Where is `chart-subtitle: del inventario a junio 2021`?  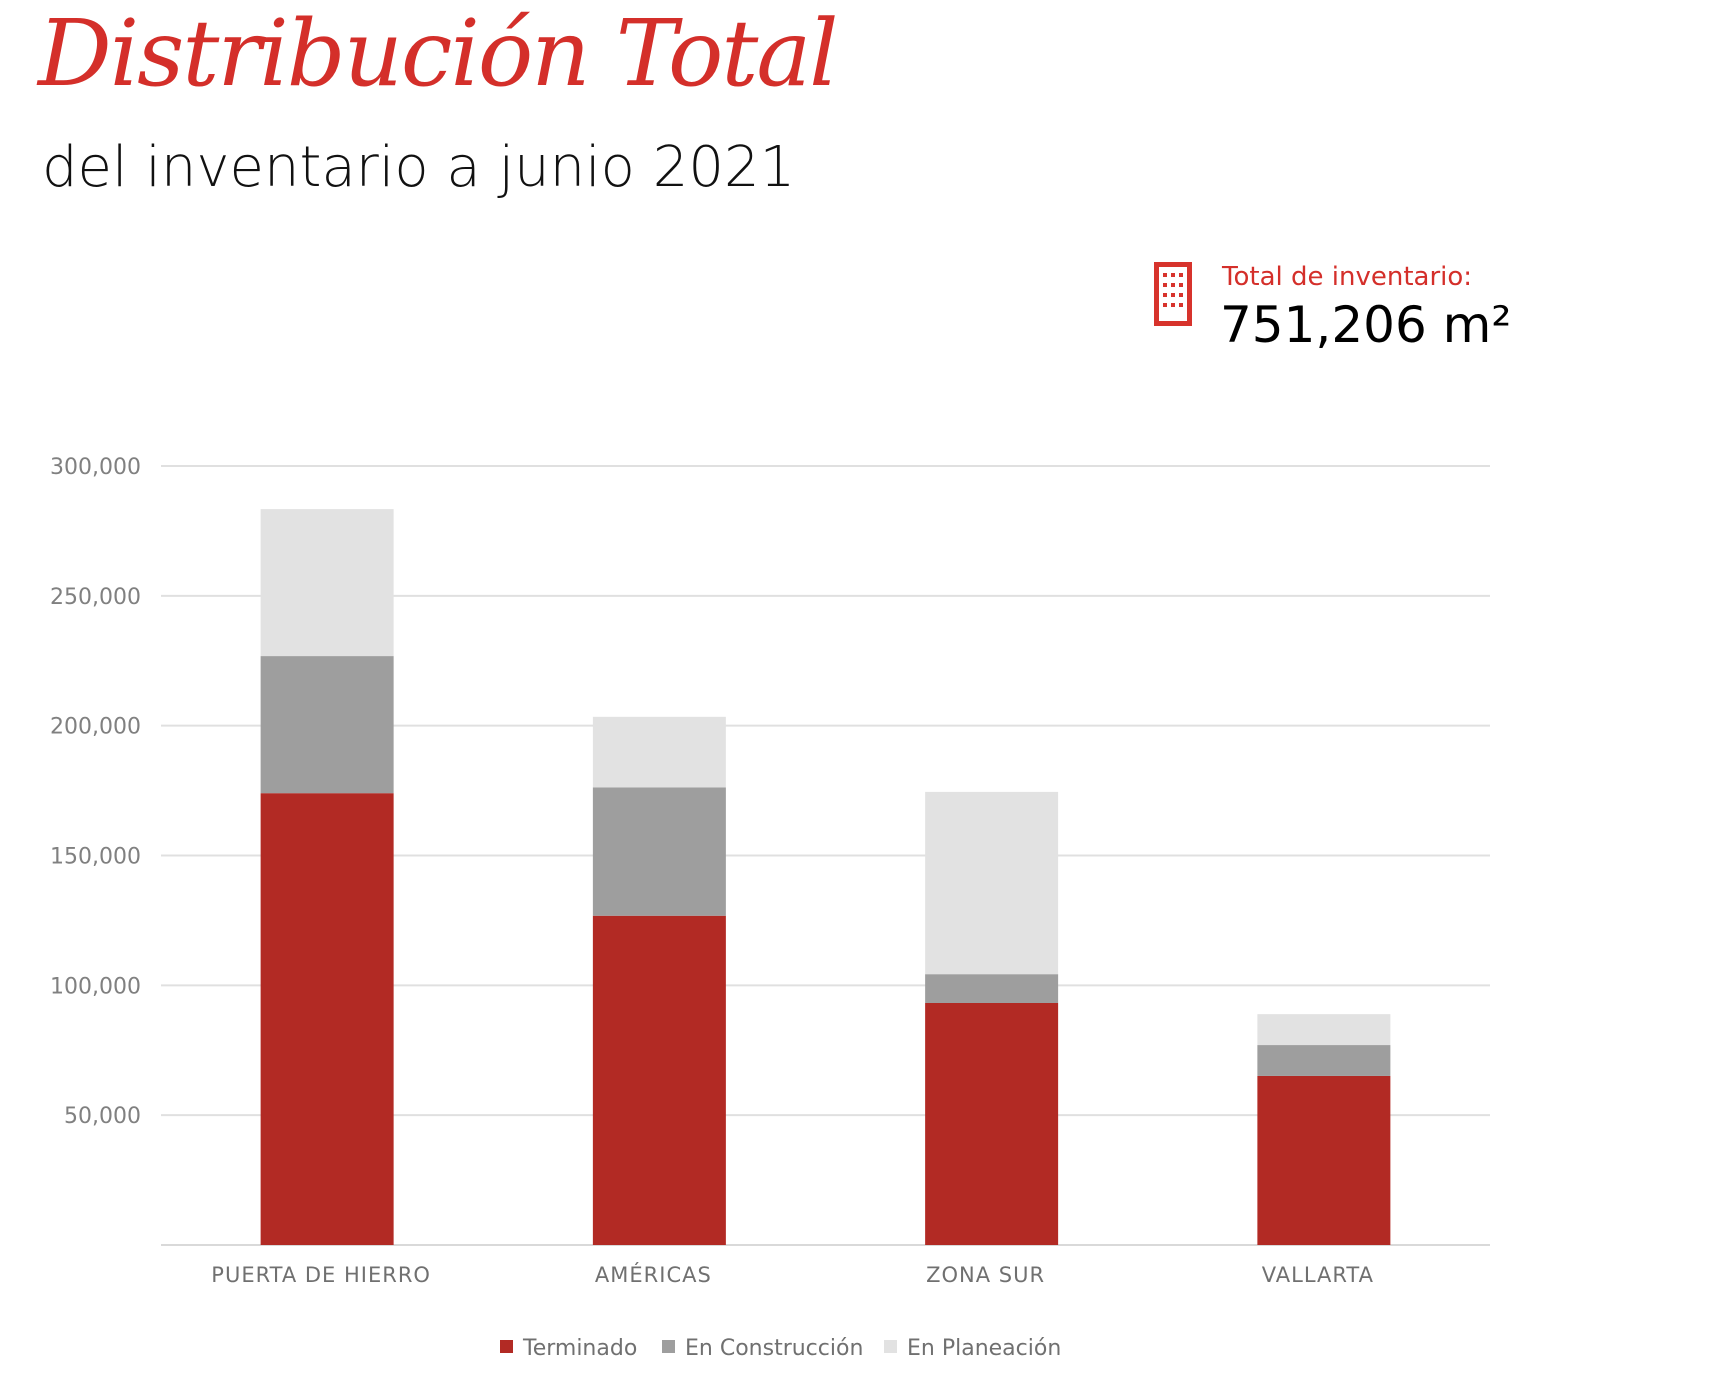
chart-subtitle: del inventario a junio 2021 is located at coordinates (419, 167).